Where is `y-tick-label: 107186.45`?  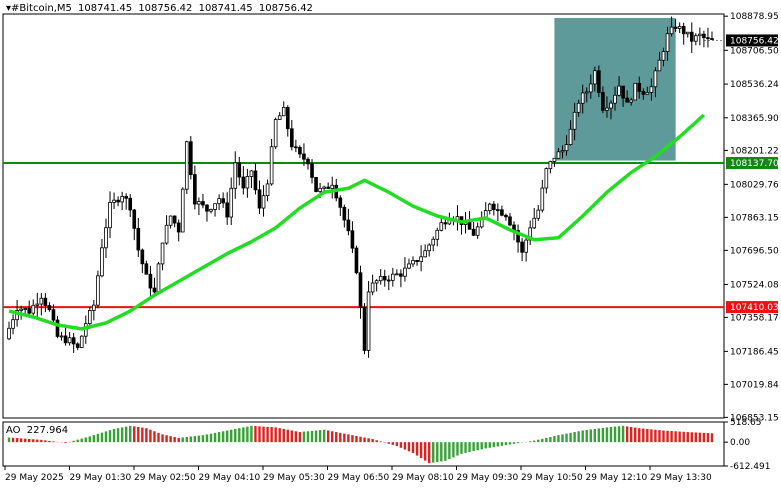
y-tick-label: 107186.45 is located at coordinates (754, 352).